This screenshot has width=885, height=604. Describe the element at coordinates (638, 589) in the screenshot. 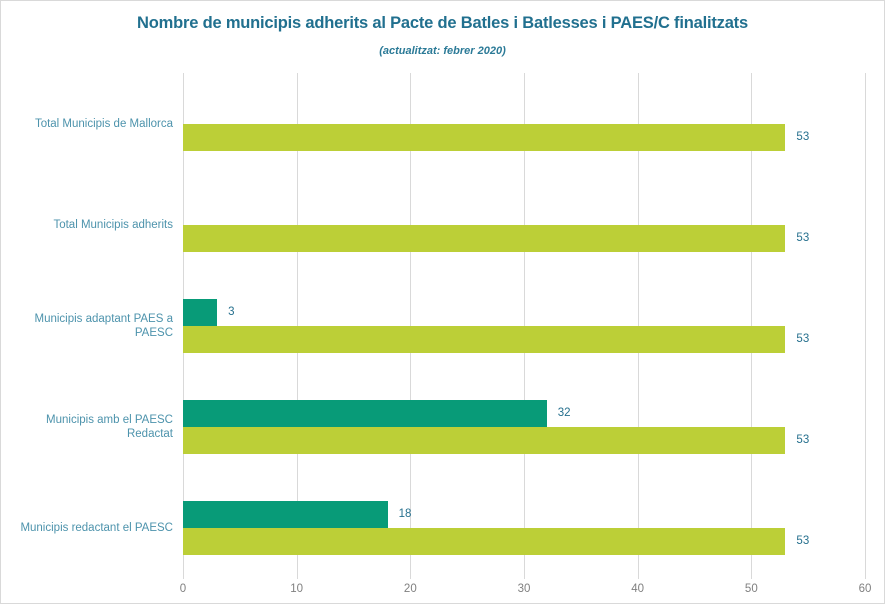

I see `x-tick-label: 40` at that location.